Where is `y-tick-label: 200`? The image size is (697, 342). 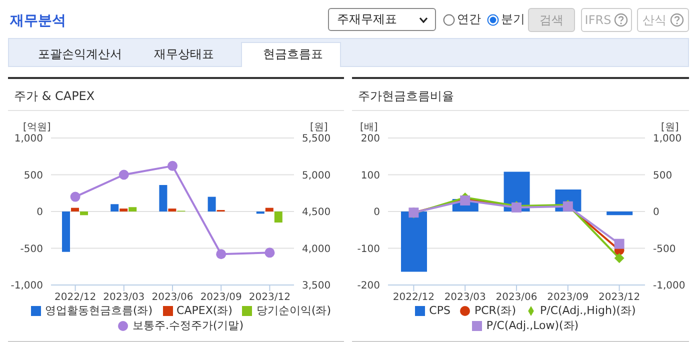
y-tick-label: 200 is located at coordinates (370, 139).